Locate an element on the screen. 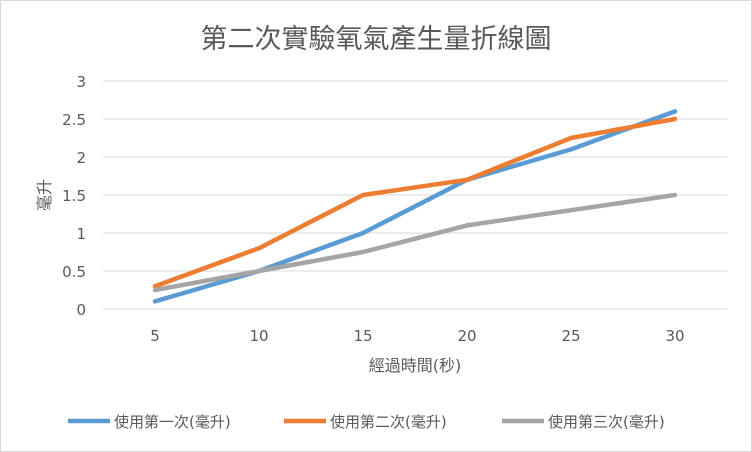  x-tick-label: 30 is located at coordinates (674, 336).